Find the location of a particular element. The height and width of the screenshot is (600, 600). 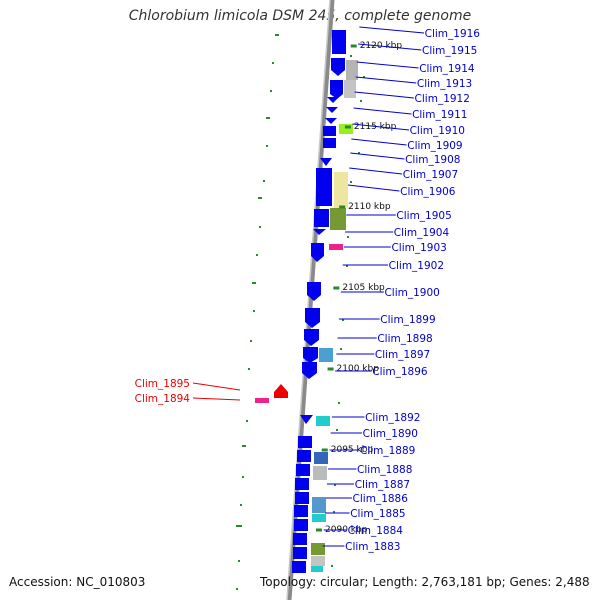

kbp-label: 2100 kbp is located at coordinates (358, 369).